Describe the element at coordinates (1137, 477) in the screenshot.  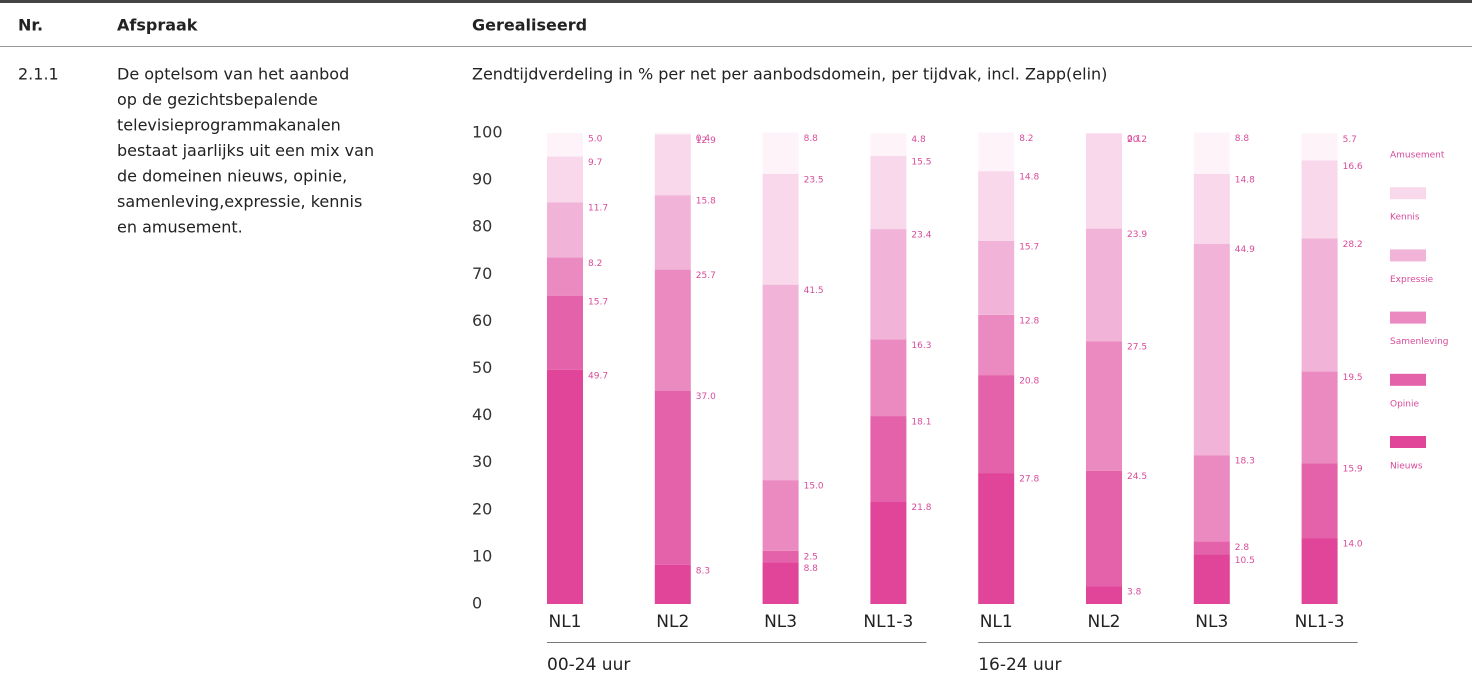
I see `value-label: 24.5` at that location.